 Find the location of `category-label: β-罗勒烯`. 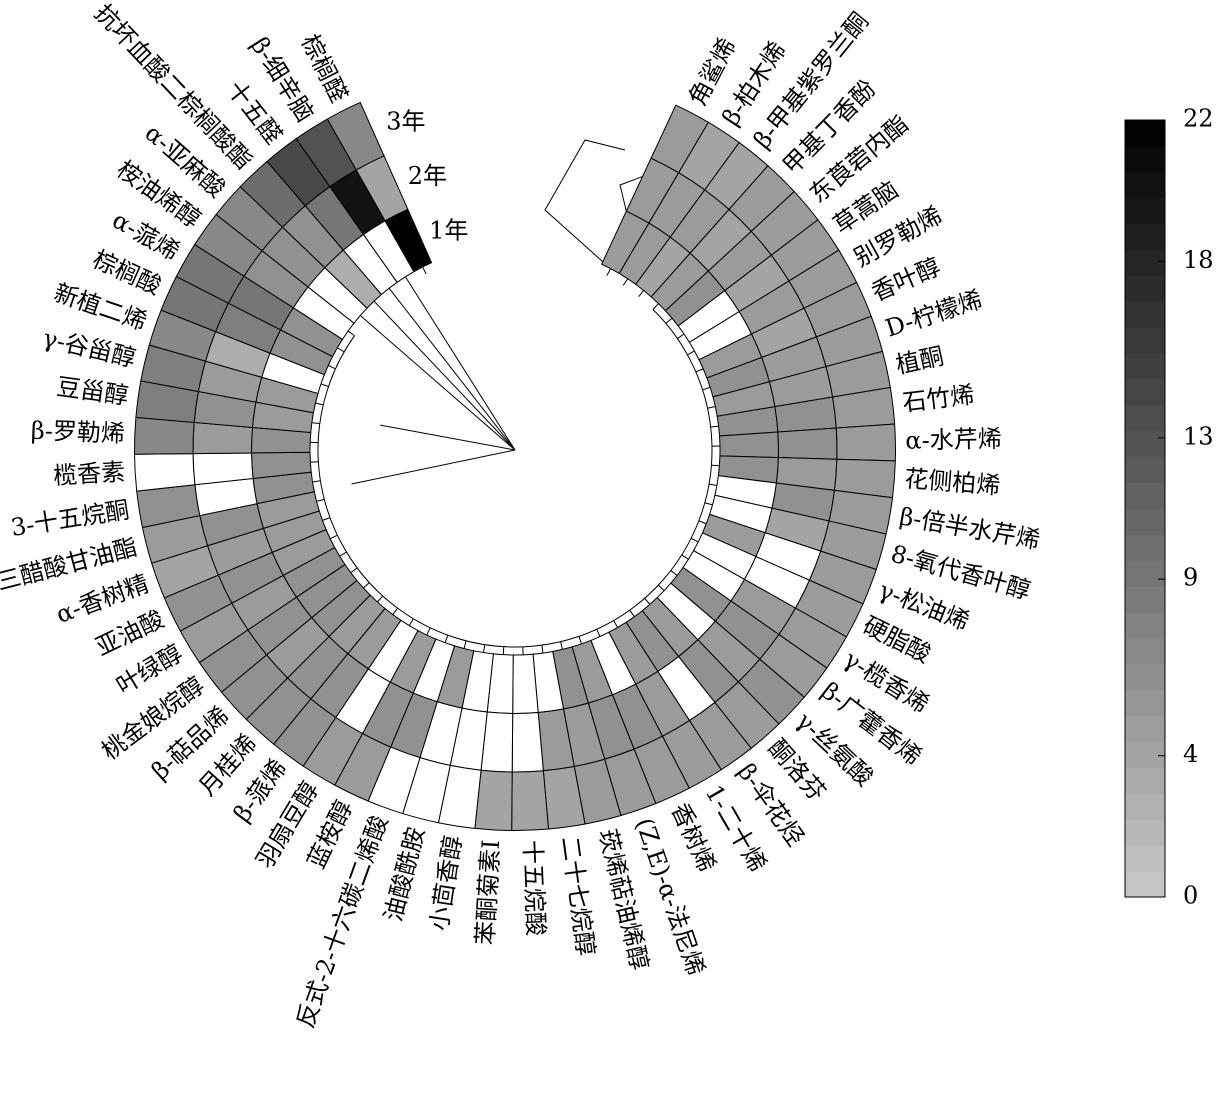

category-label: β-罗勒烯 is located at coordinates (77, 431).